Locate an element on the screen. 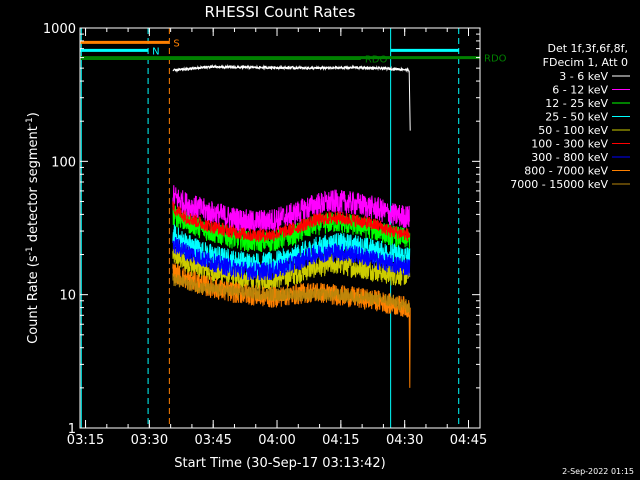 This screenshot has height=480, width=640. x-tick-label: 04:45 is located at coordinates (468, 440).